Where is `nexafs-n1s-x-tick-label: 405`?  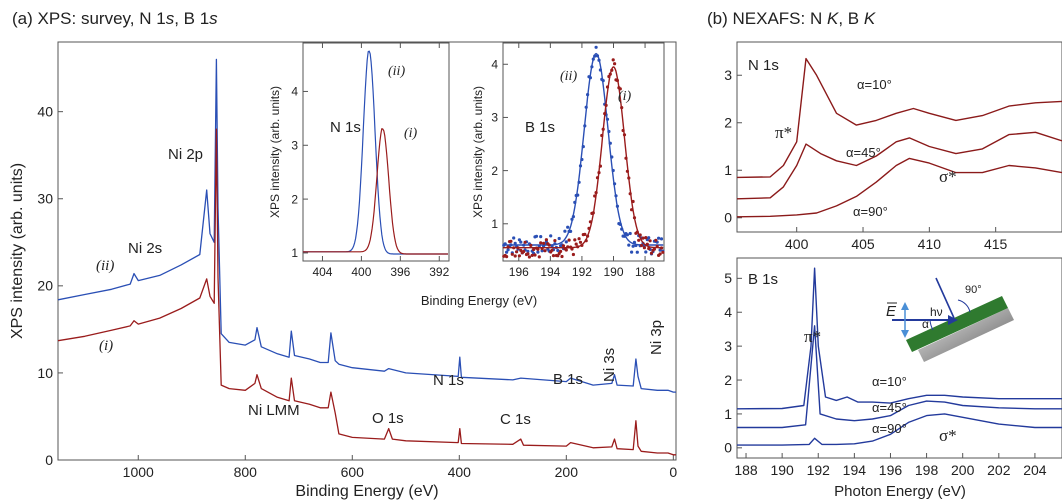
nexafs-n1s-x-tick-label: 405 is located at coordinates (863, 244).